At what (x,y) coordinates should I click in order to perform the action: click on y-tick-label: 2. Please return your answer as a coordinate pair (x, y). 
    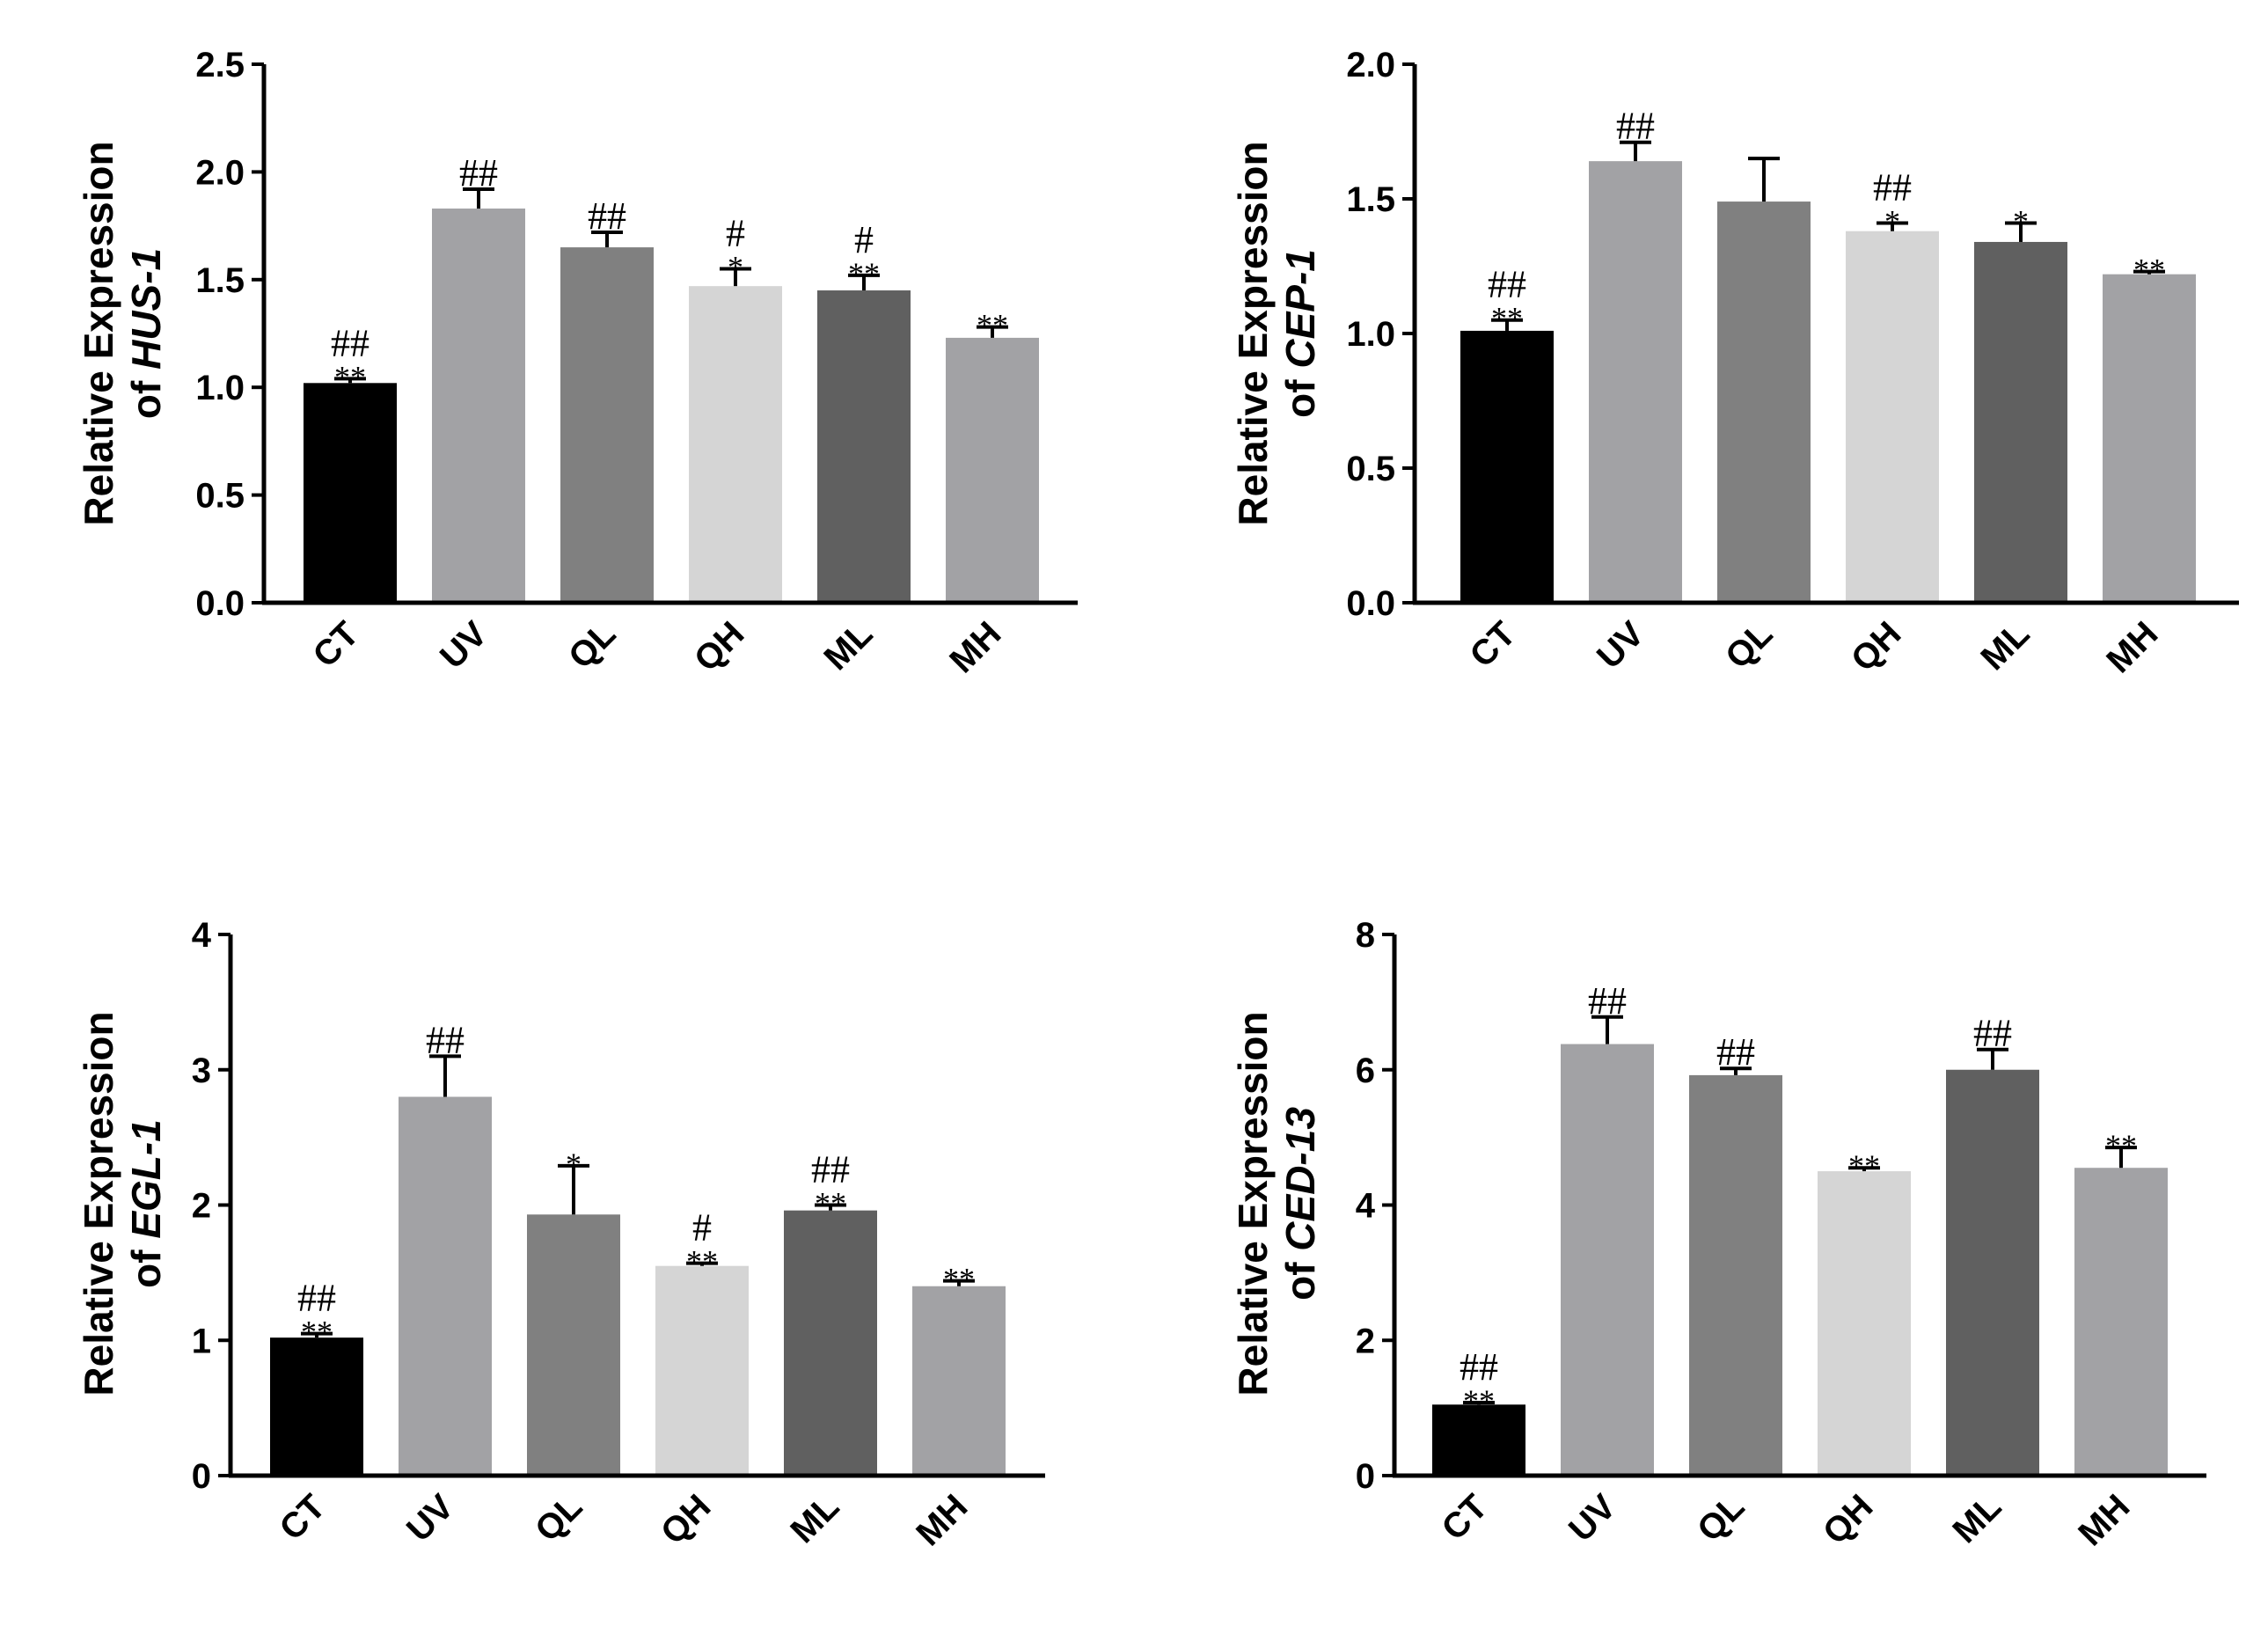
    Looking at the image, I should click on (1365, 1341).